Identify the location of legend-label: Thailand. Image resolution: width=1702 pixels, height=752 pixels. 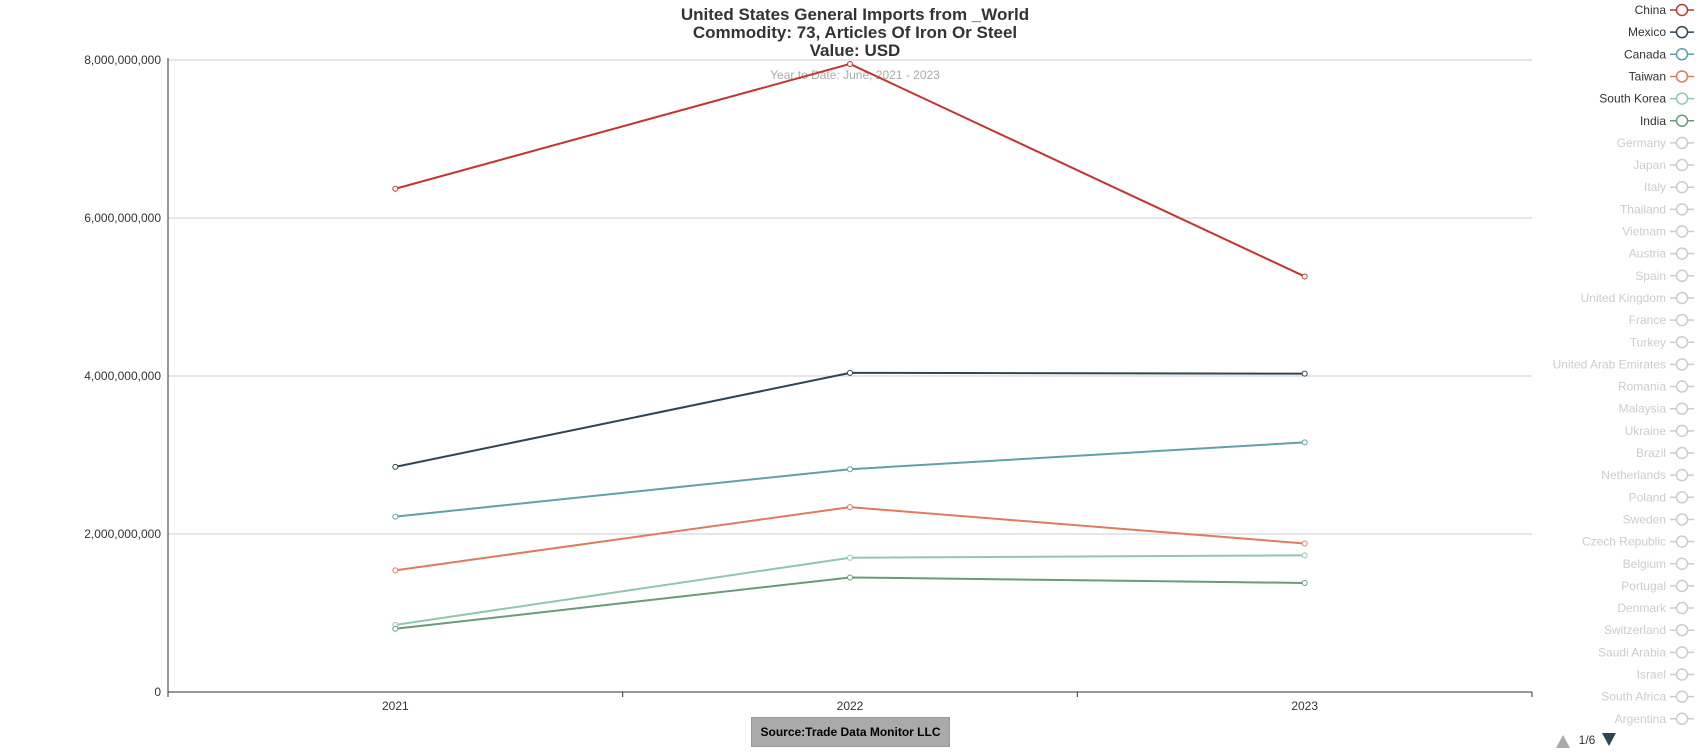
(1643, 209).